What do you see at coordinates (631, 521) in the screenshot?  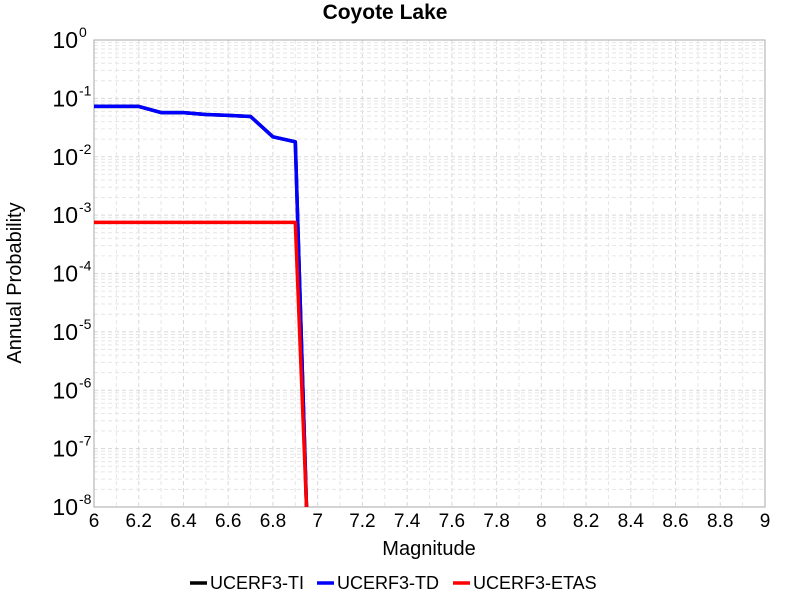 I see `x-tick-label: 8.4` at bounding box center [631, 521].